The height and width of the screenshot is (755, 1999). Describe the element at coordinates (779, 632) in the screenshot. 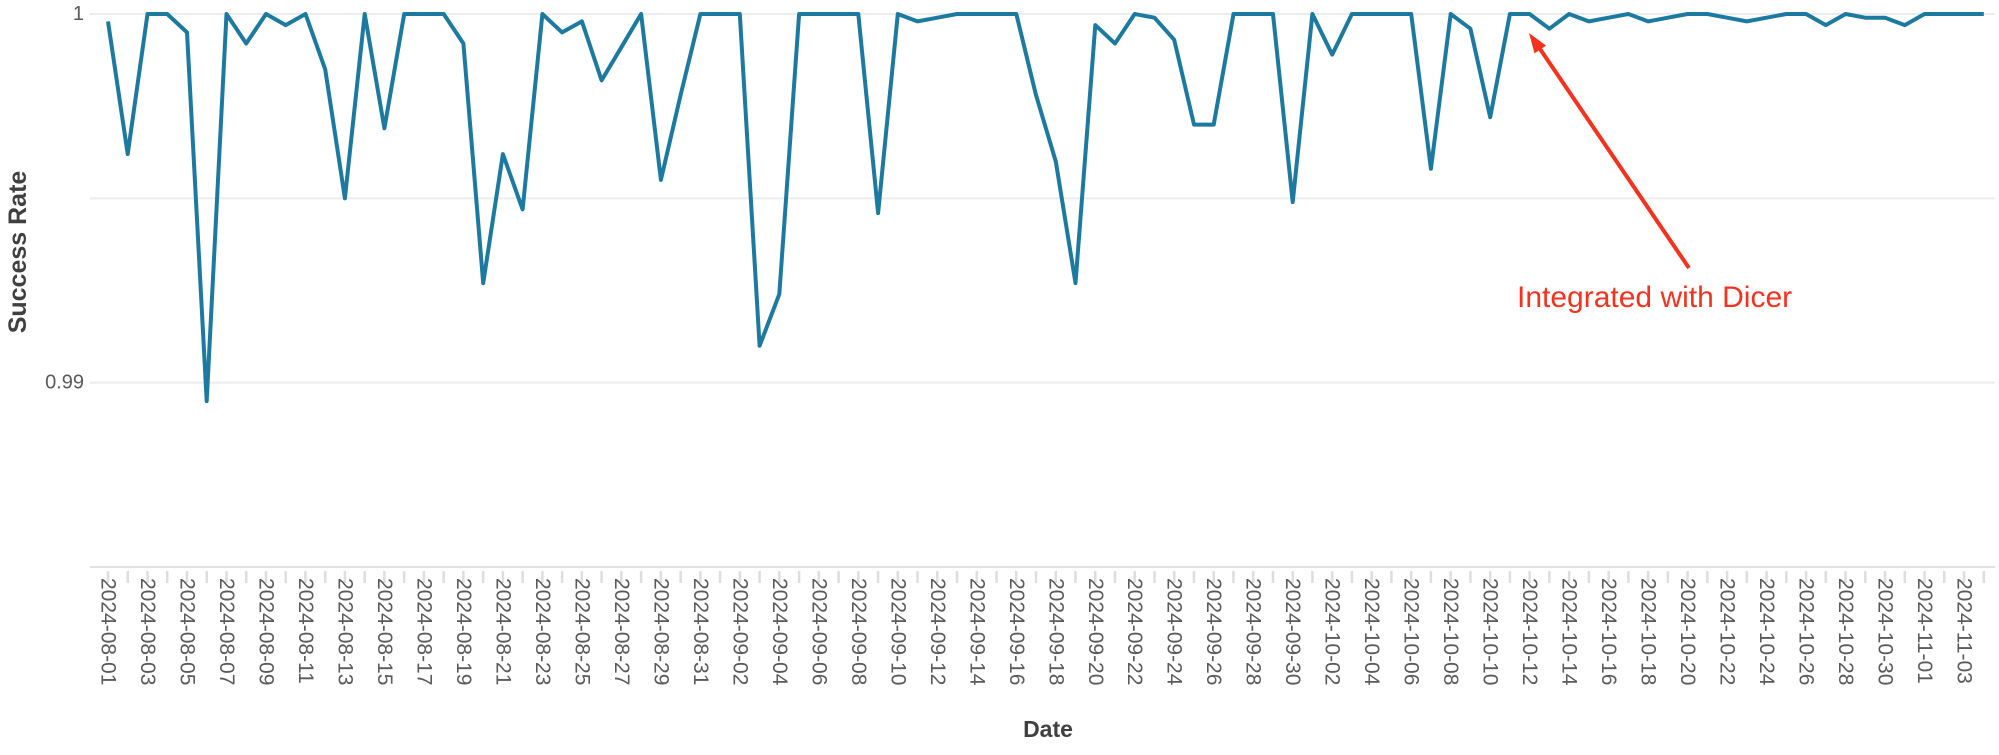

I see `x-tick-label: 2024-09-04` at that location.